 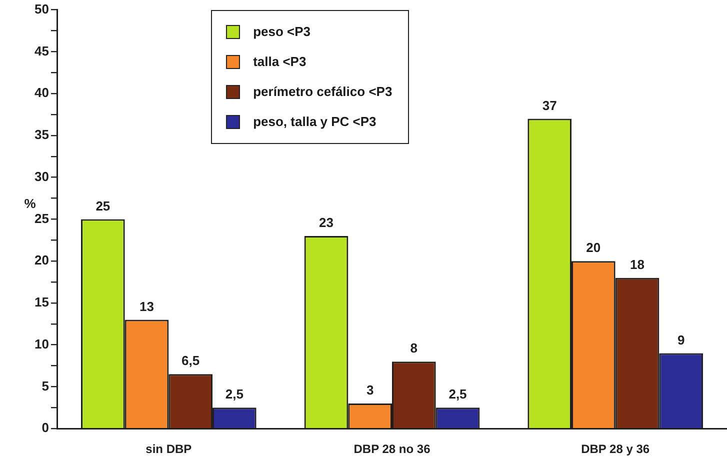 What do you see at coordinates (414, 348) in the screenshot?
I see `data-label: 8` at bounding box center [414, 348].